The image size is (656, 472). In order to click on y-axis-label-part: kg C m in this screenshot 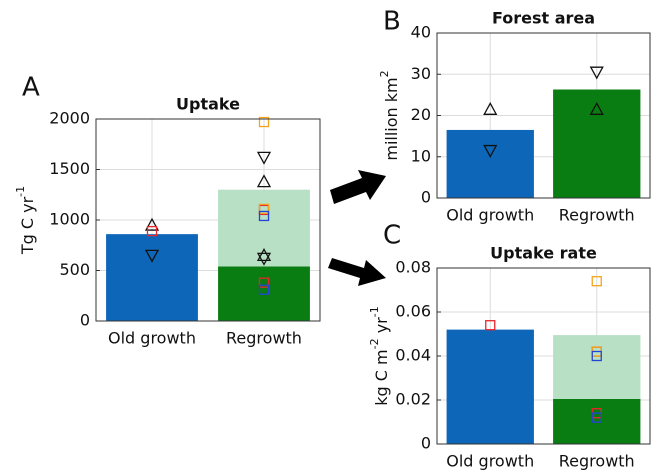, I will do `click(381, 377)`.